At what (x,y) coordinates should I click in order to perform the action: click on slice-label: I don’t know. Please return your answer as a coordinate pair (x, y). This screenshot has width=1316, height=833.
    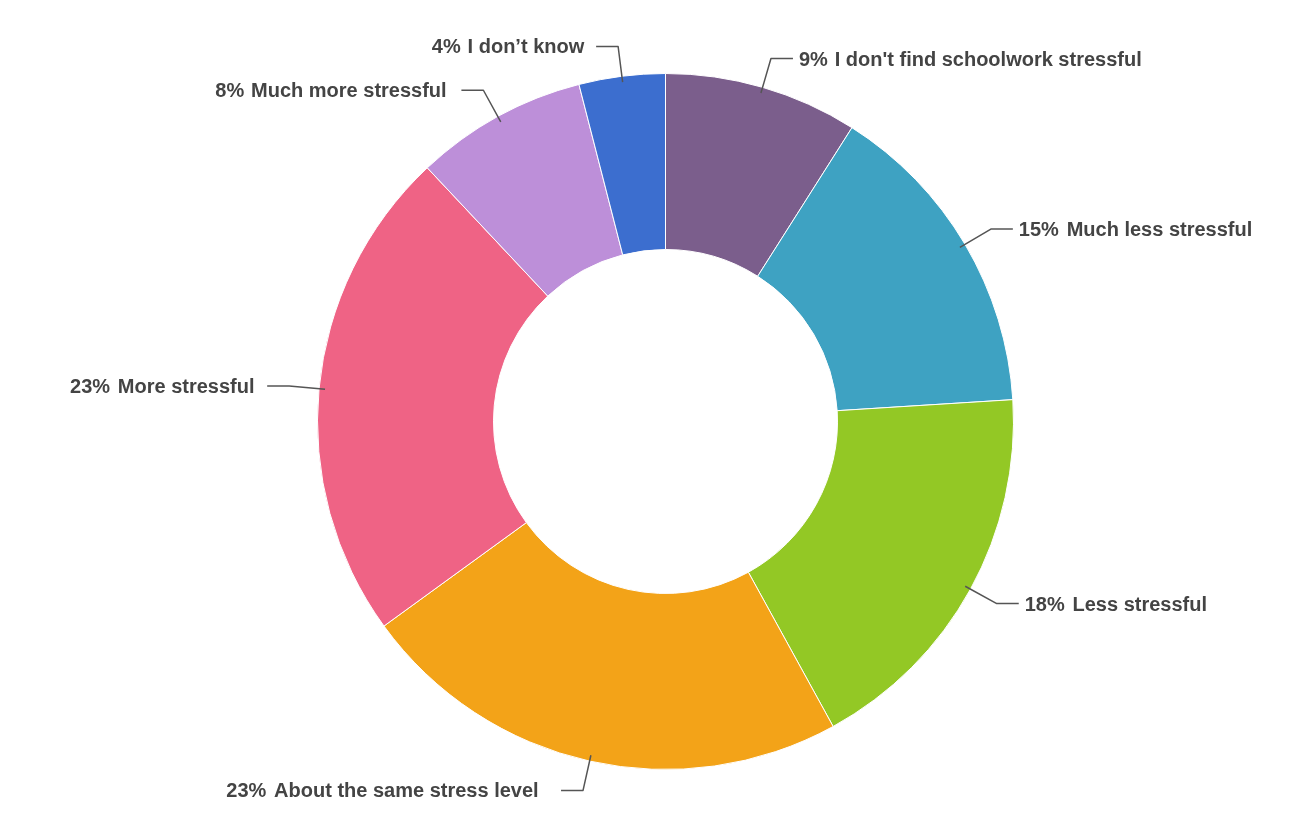
    Looking at the image, I should click on (526, 46).